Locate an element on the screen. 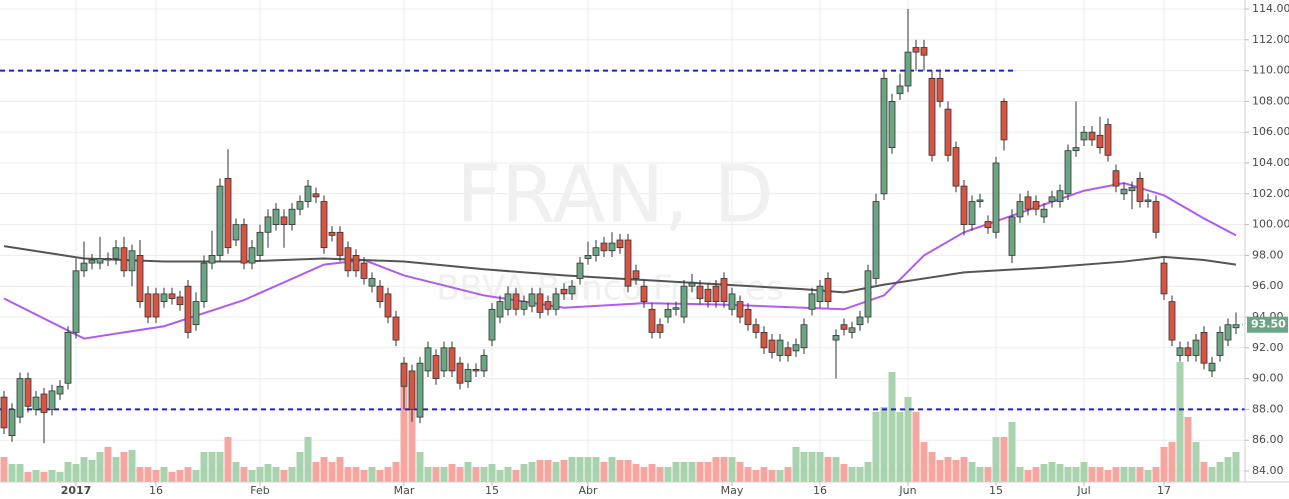 This screenshot has height=499, width=1289. y-tick-label: 102.00 is located at coordinates (1270, 193).